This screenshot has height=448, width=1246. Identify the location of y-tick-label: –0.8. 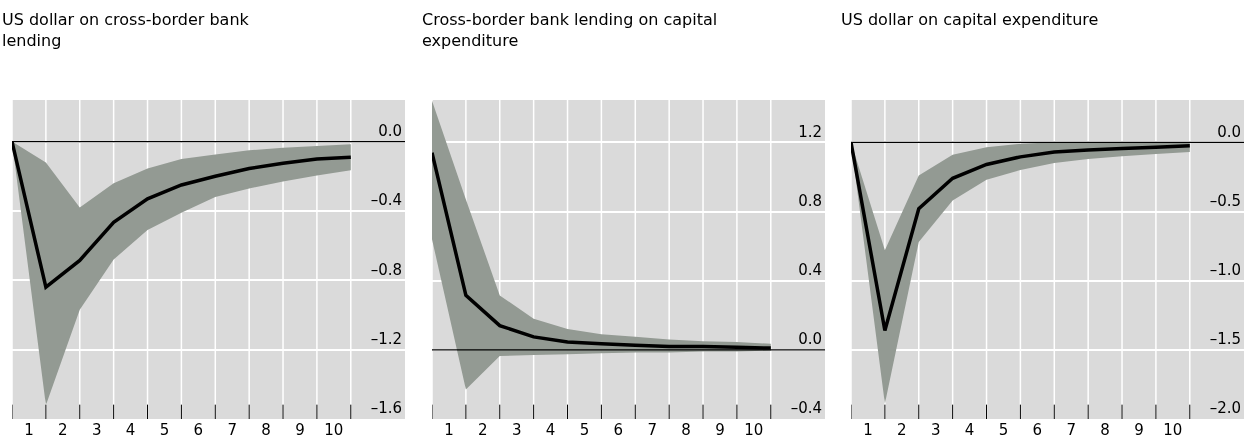
(386, 269).